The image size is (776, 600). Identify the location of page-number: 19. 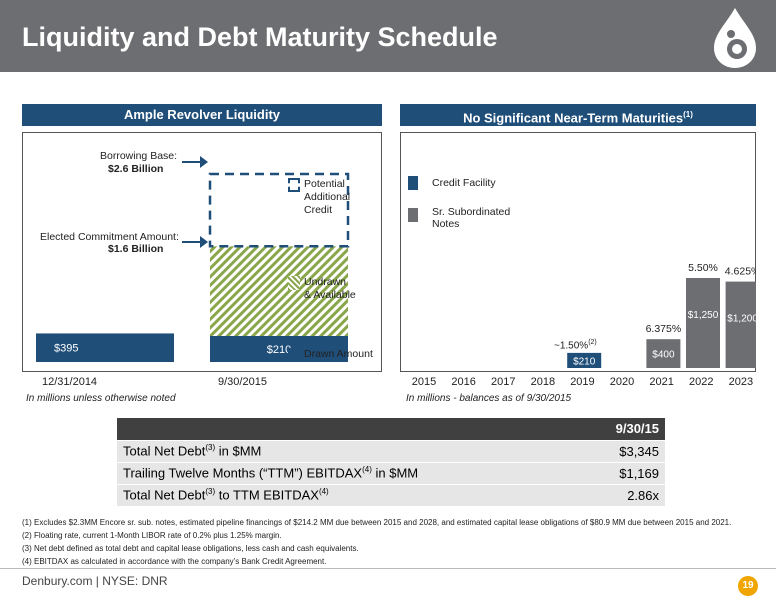
(748, 586).